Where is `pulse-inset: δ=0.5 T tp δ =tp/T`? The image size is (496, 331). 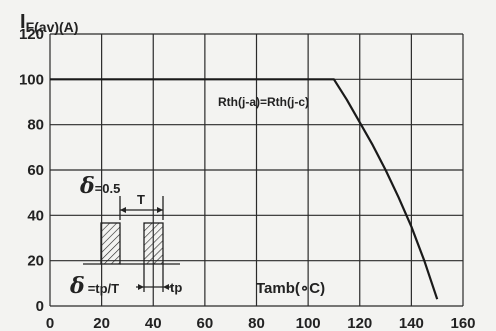 pulse-inset: δ=0.5 T tp δ =tp/T is located at coordinates (125, 236).